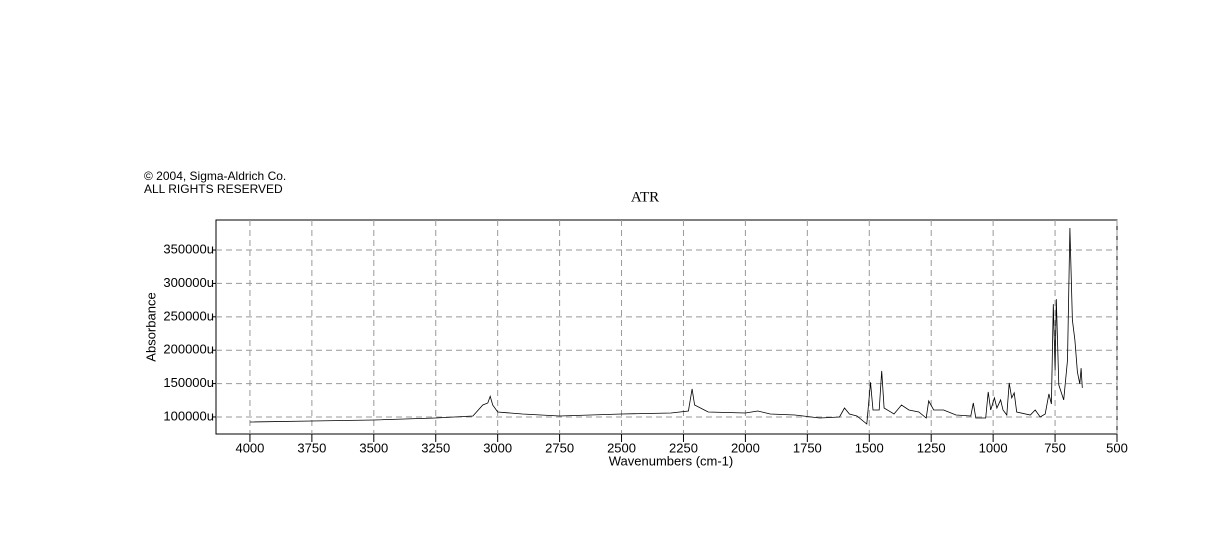  What do you see at coordinates (188, 415) in the screenshot?
I see `y-tick-label: 100000u` at bounding box center [188, 415].